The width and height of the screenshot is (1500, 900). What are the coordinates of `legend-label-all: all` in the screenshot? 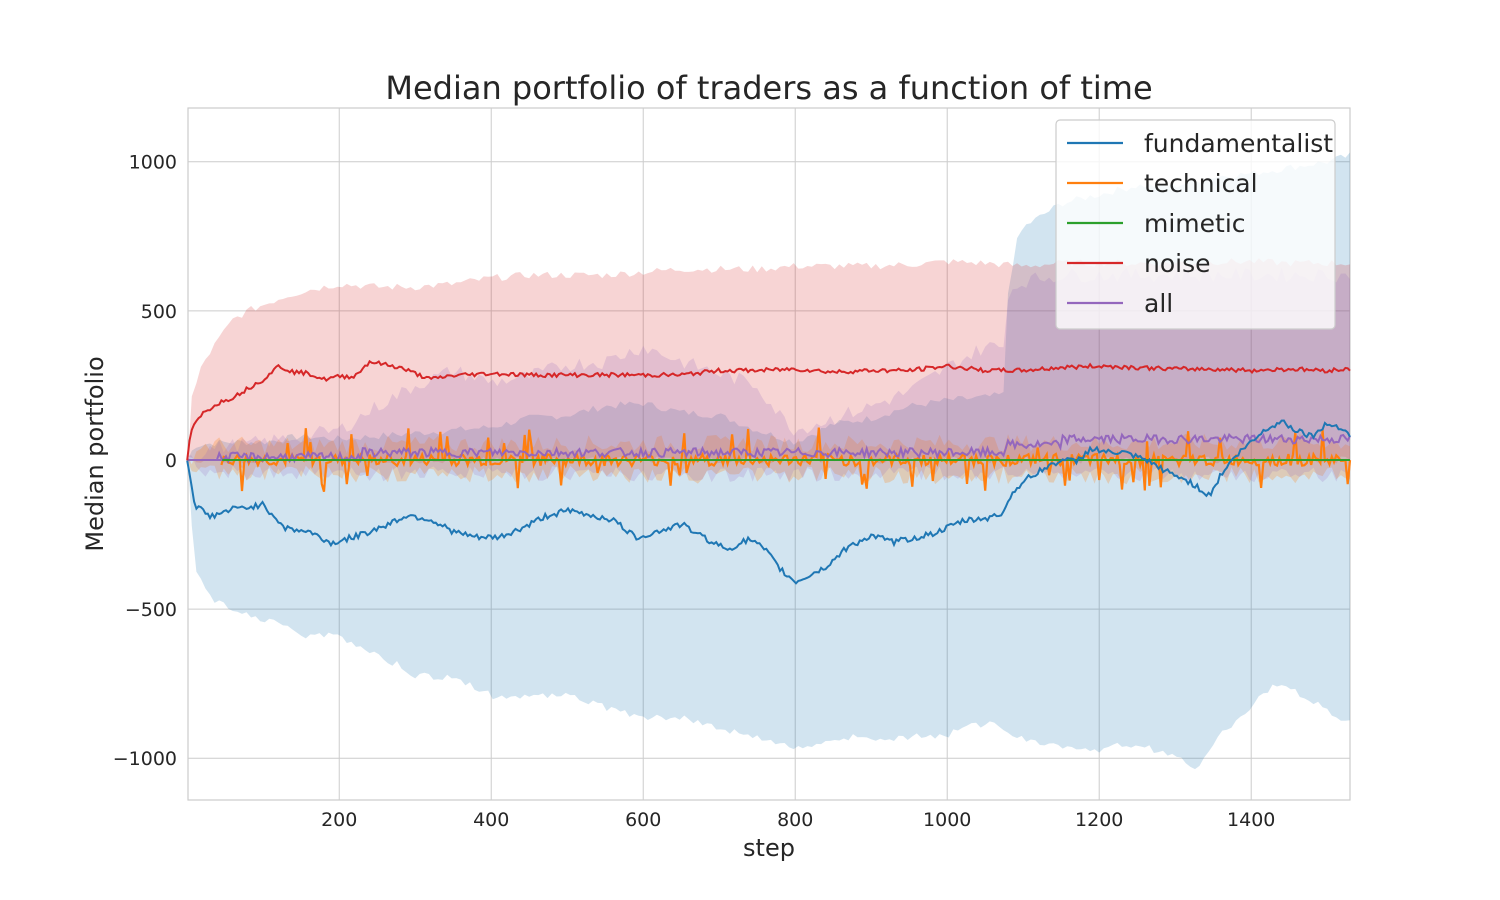 It's located at (1158, 303).